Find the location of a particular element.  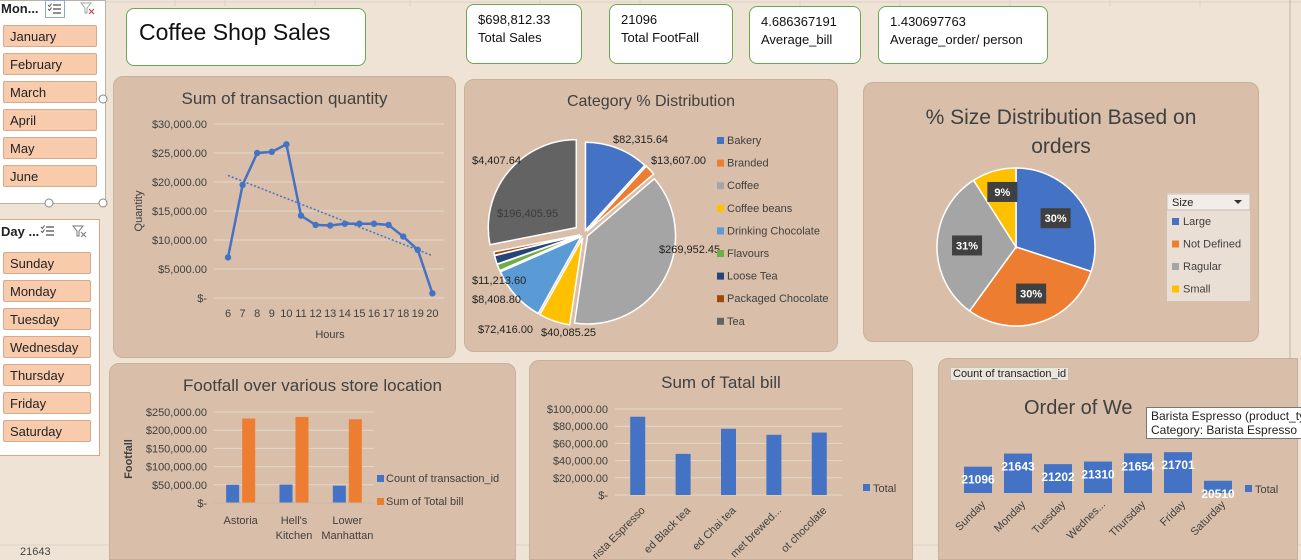

y-tick-label: $10,000.00 is located at coordinates (179, 241).